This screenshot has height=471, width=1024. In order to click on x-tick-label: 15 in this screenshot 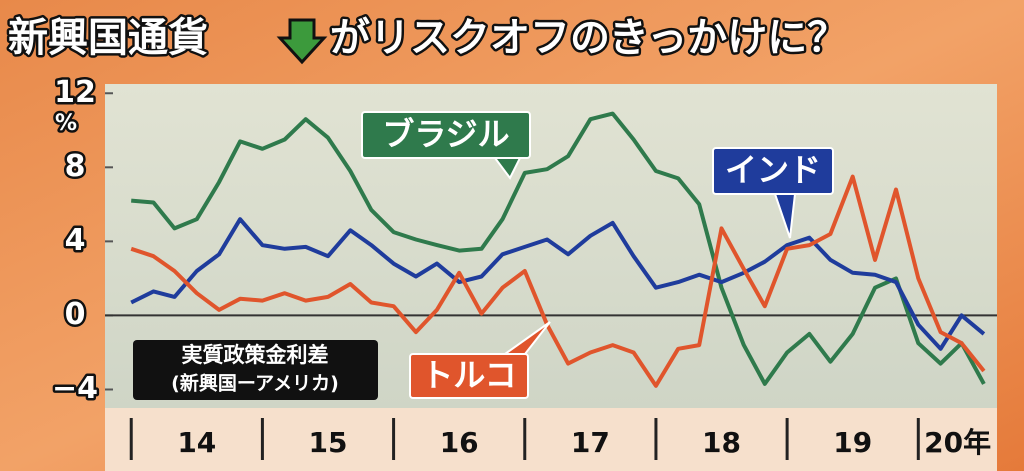, I will do `click(328, 442)`.